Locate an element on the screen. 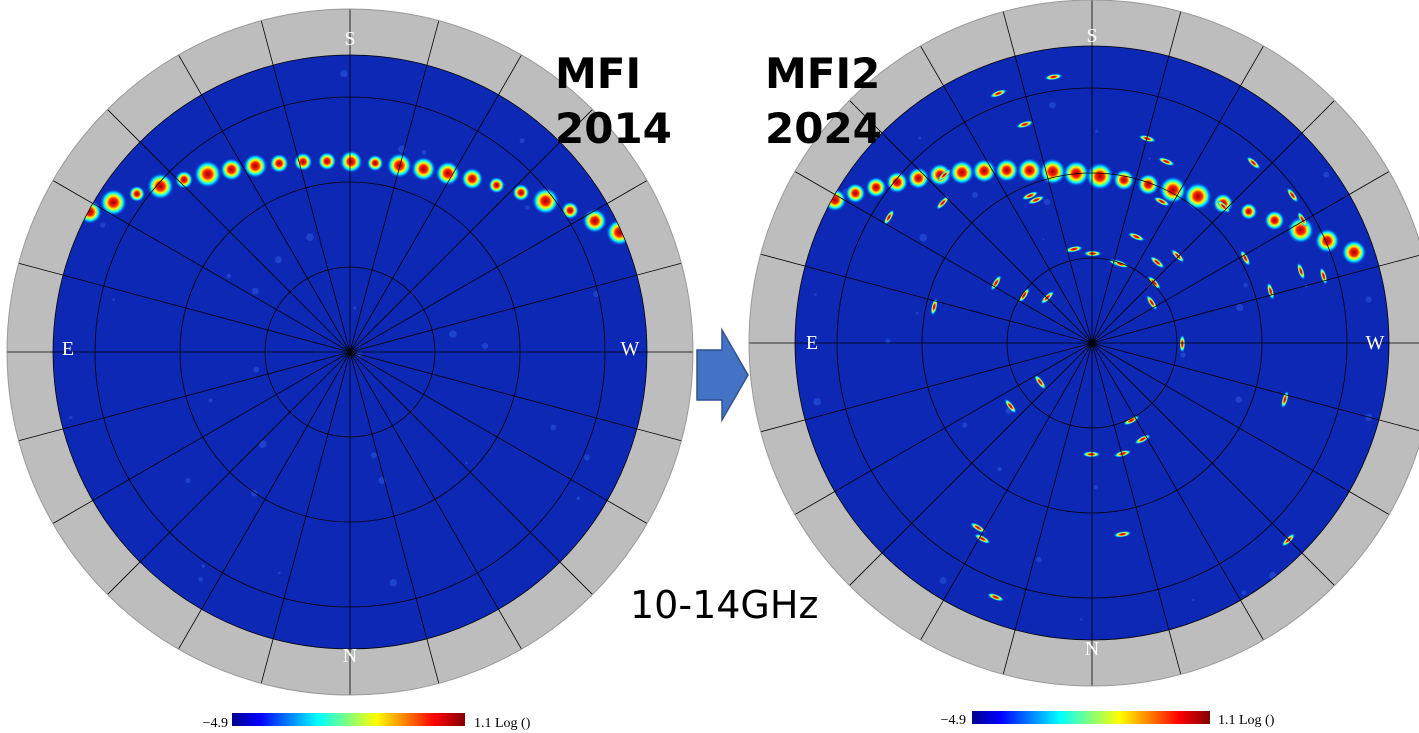 The width and height of the screenshot is (1419, 733). compass-label: E is located at coordinates (812, 343).